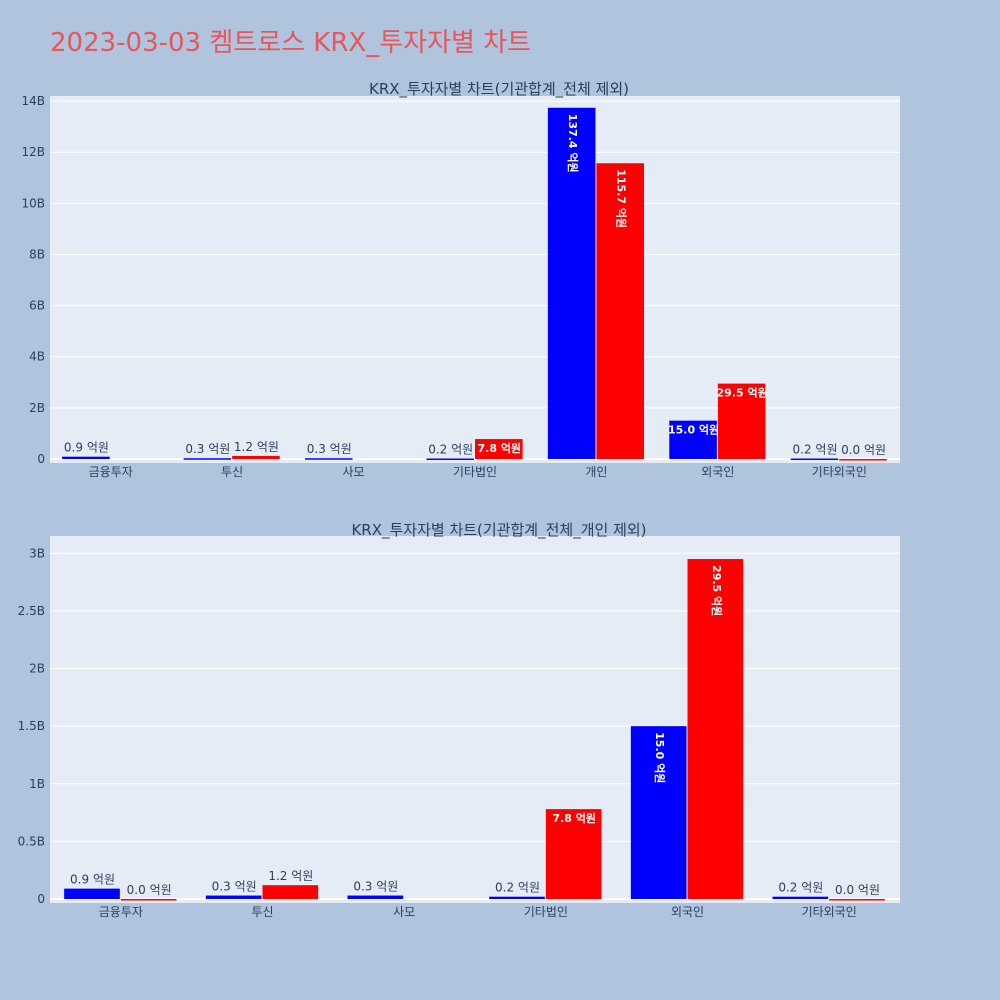 The width and height of the screenshot is (1000, 1000). What do you see at coordinates (291, 43) in the screenshot?
I see `chart-main-title: 2023-03-03 켐트로스 KRX_투자자별 차트` at bounding box center [291, 43].